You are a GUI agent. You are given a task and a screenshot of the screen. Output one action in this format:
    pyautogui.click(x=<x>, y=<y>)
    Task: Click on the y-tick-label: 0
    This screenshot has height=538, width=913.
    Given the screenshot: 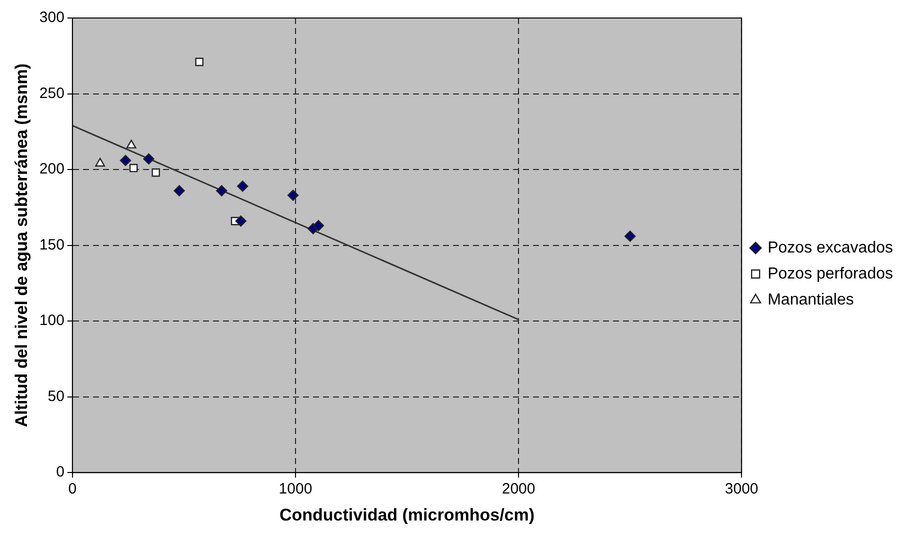 What is the action you would take?
    pyautogui.click(x=60, y=472)
    